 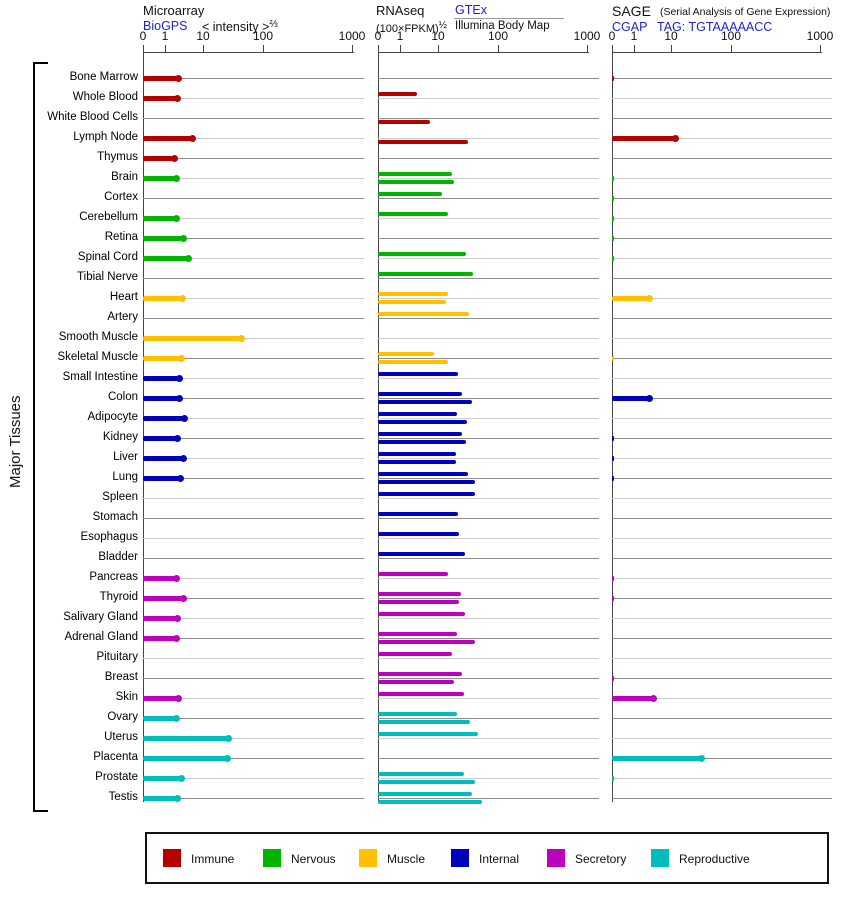 I want to click on nervous-legend-label: Nervous, so click(x=313, y=859).